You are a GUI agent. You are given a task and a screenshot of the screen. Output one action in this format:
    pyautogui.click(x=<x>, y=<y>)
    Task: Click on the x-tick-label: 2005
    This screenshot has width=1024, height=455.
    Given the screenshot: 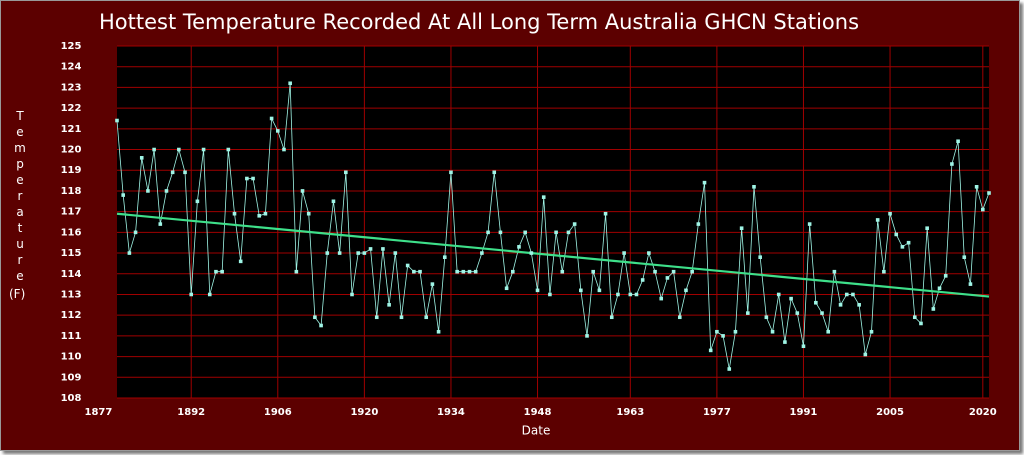 What is the action you would take?
    pyautogui.click(x=890, y=412)
    